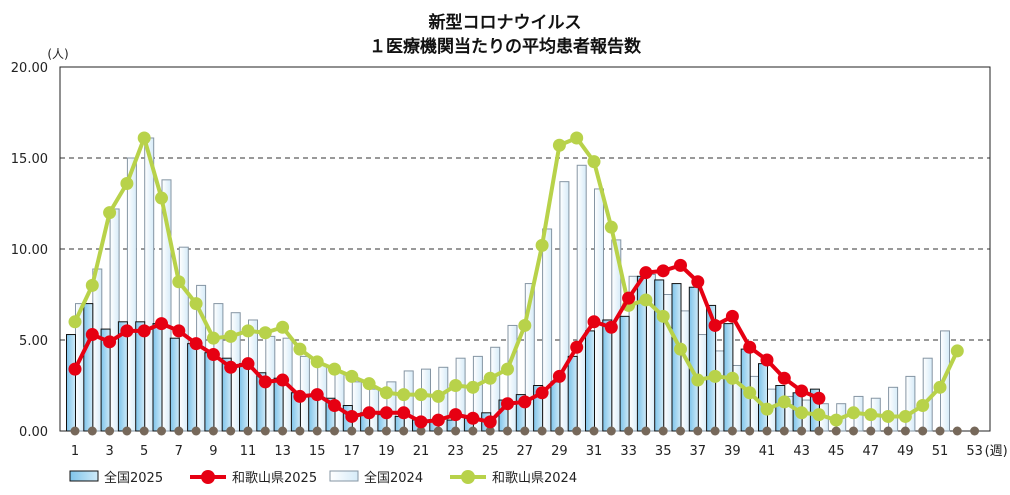 The width and height of the screenshot is (1010, 495). What do you see at coordinates (109, 451) in the screenshot?
I see `x-tick-label: 3` at bounding box center [109, 451].